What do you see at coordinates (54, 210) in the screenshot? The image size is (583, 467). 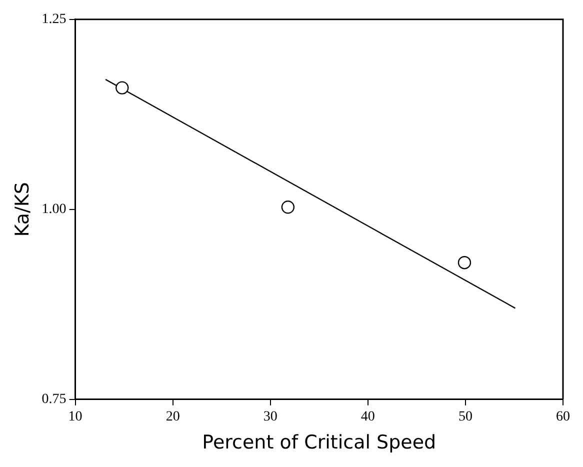 I see `y-tick-label: 1.00` at bounding box center [54, 210].